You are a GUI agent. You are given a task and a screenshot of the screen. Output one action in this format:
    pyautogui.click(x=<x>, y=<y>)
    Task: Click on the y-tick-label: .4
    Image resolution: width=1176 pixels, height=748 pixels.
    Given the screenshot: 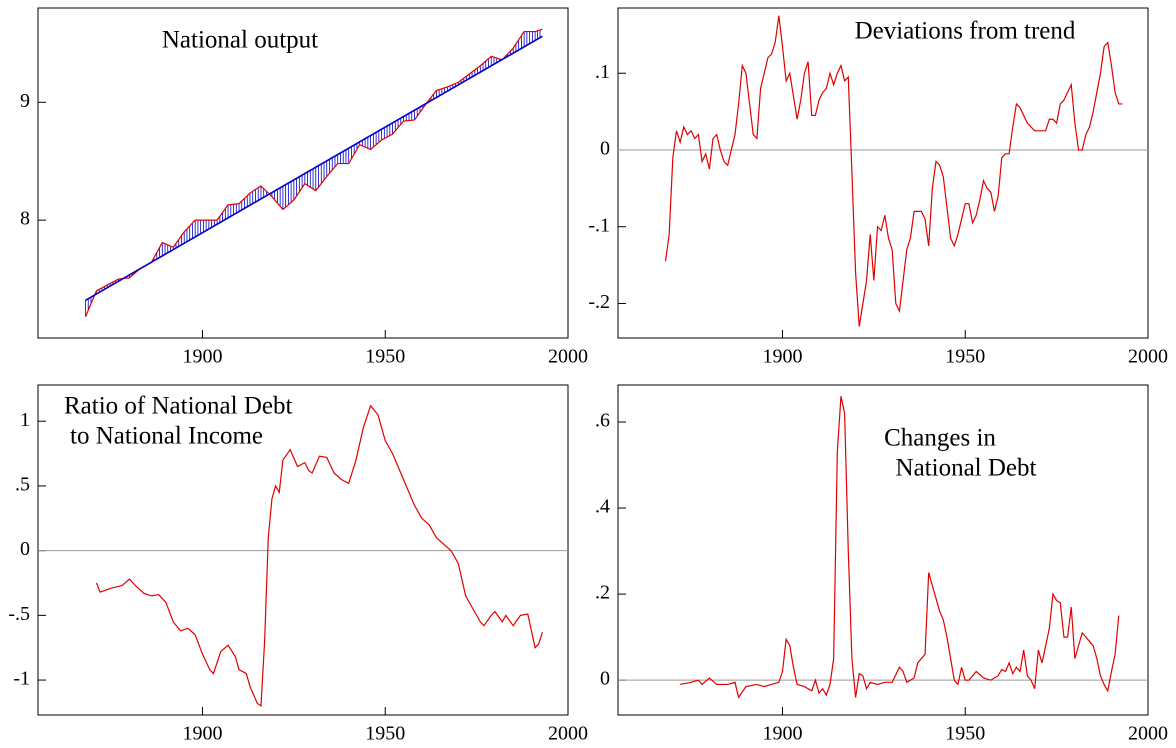 What is the action you would take?
    pyautogui.click(x=602, y=507)
    